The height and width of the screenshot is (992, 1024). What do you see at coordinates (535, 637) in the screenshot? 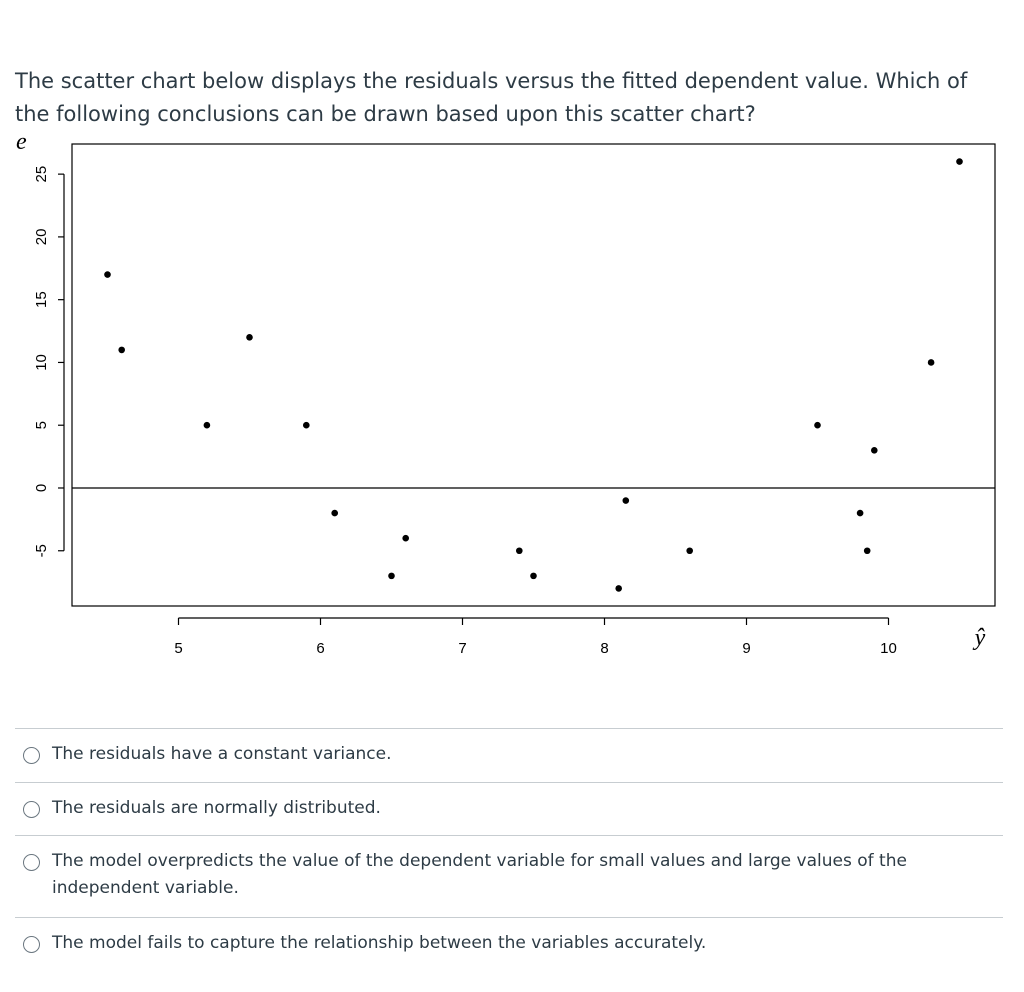
I see `x-axis: 5 6 7 8 9 10` at bounding box center [535, 637].